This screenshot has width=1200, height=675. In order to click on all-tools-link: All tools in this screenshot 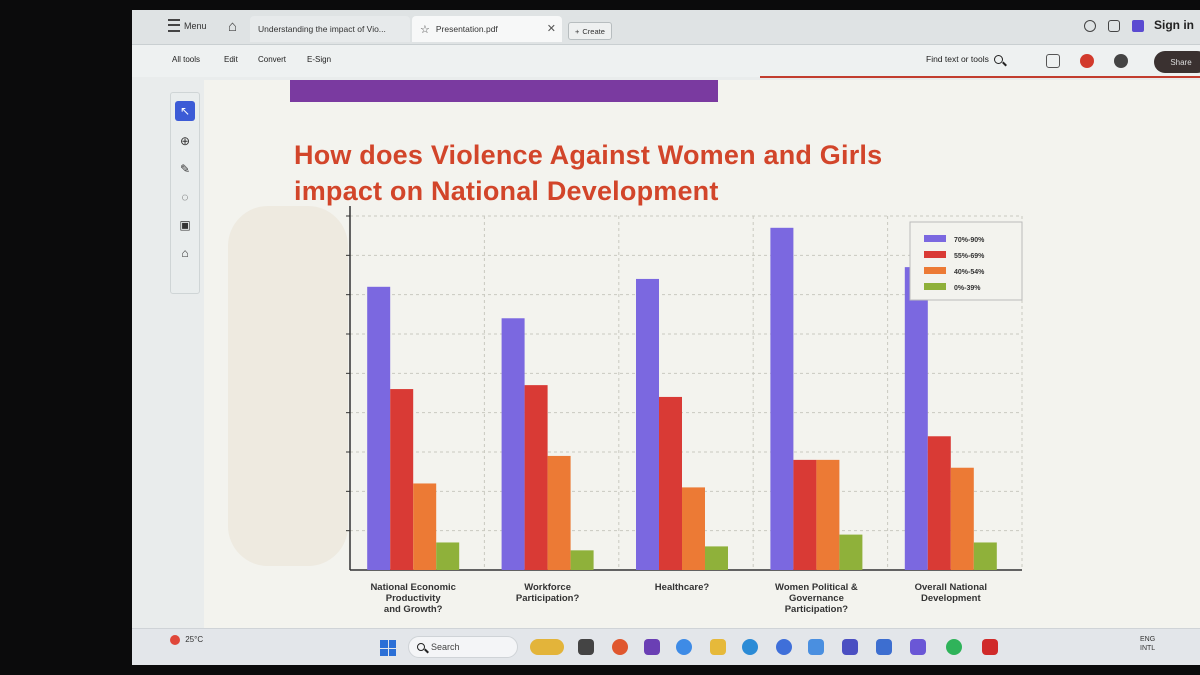, I will do `click(186, 59)`.